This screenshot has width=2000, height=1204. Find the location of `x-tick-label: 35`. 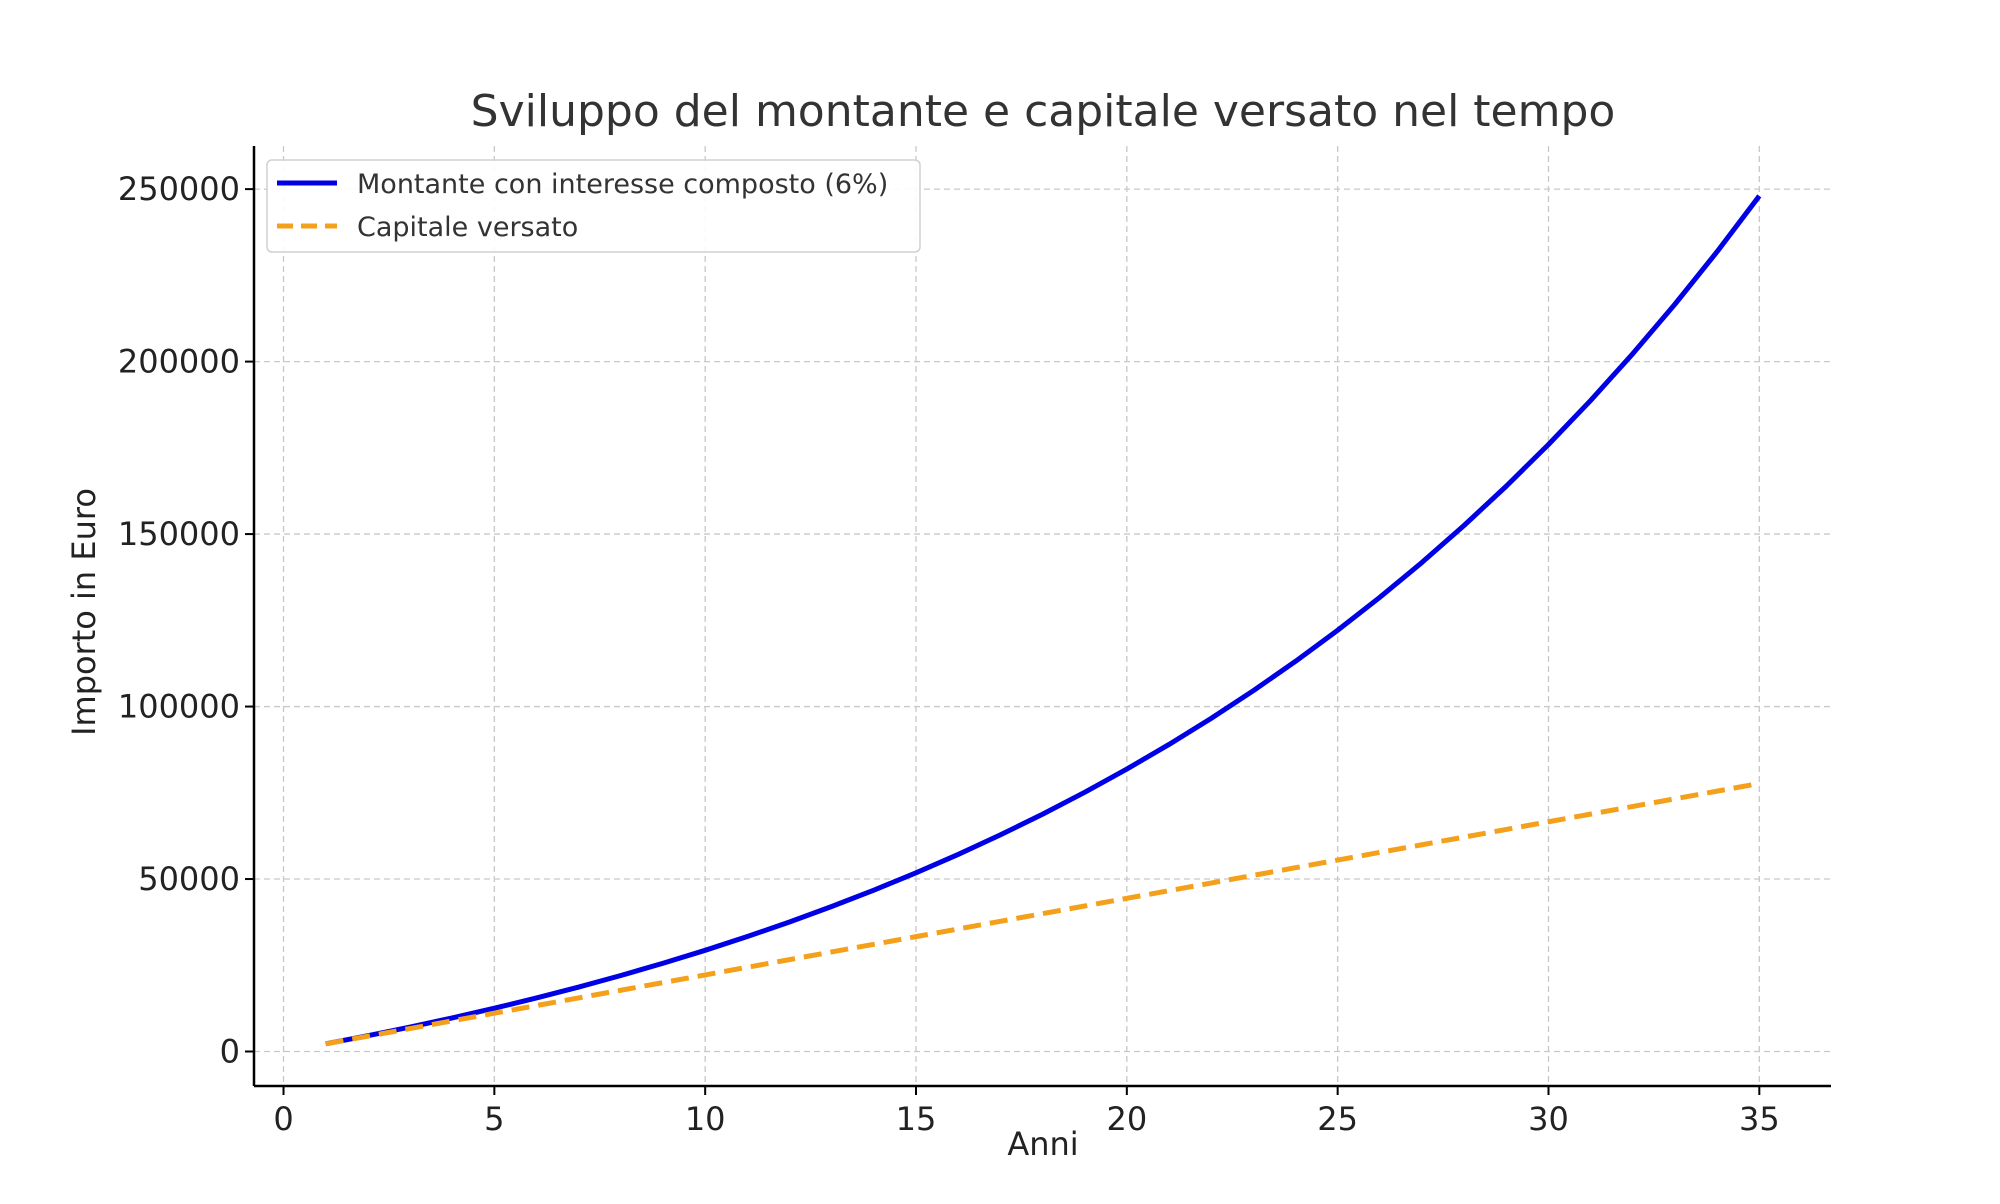

x-tick-label: 35 is located at coordinates (1759, 1119).